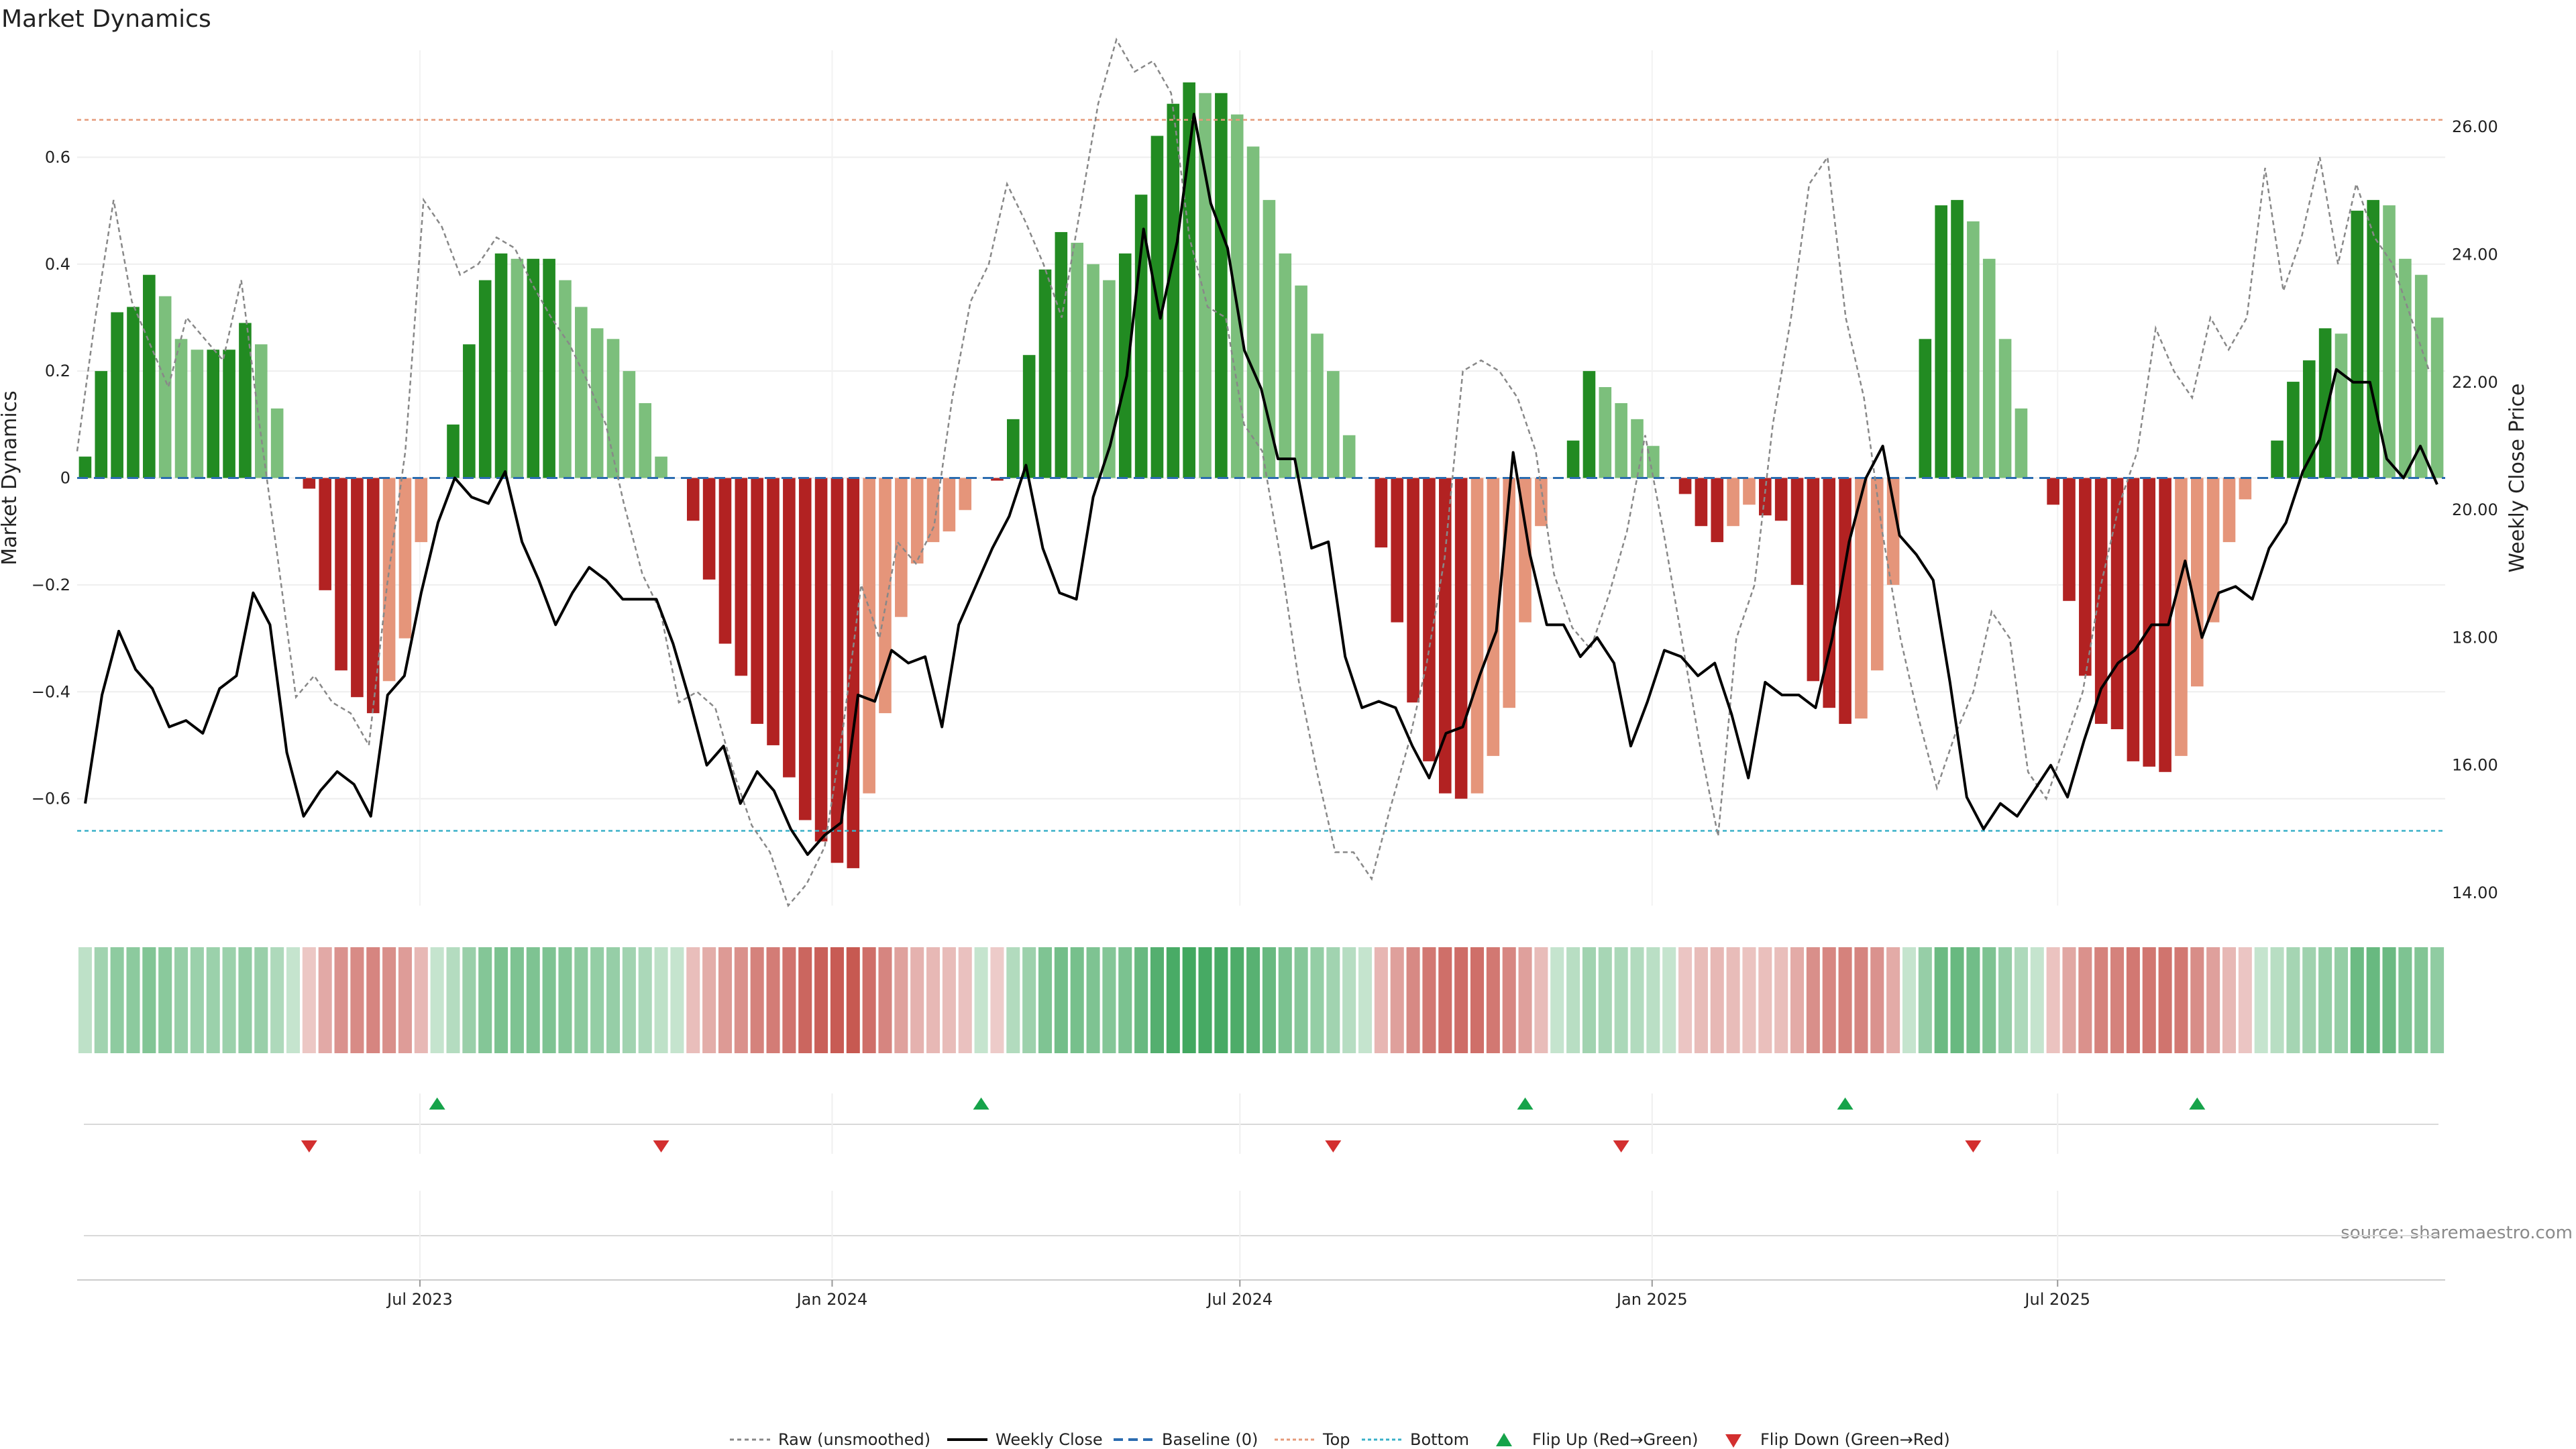 The height and width of the screenshot is (1449, 2576). I want to click on right-tick-label: 16.00, so click(2475, 765).